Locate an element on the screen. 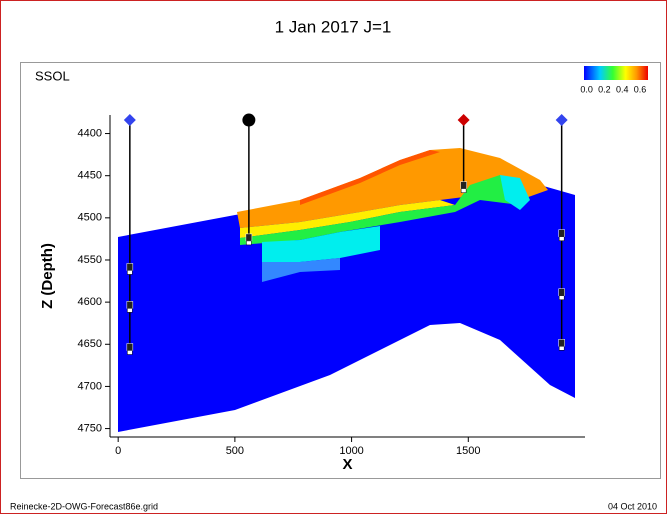 The height and width of the screenshot is (519, 667). y-tick-label: 4500 is located at coordinates (90, 218).